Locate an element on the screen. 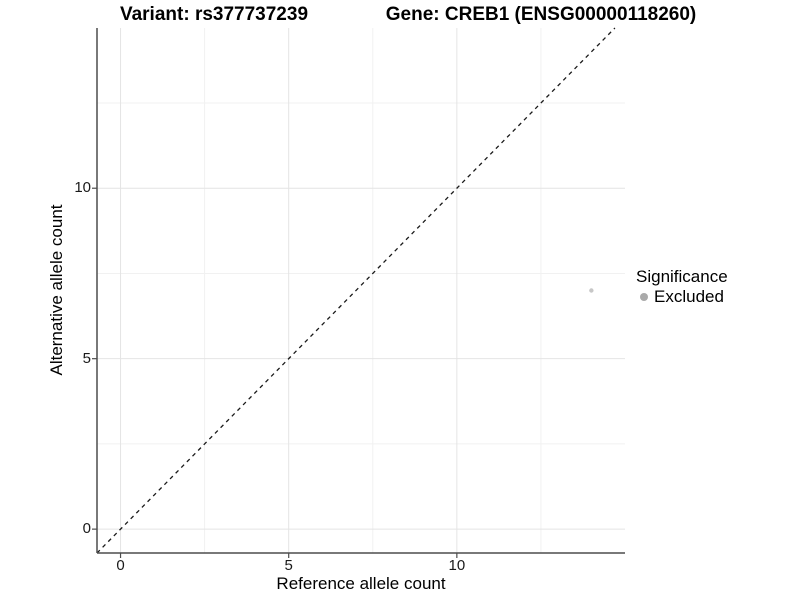  x-axis-title: Reference allele count is located at coordinates (361, 583).